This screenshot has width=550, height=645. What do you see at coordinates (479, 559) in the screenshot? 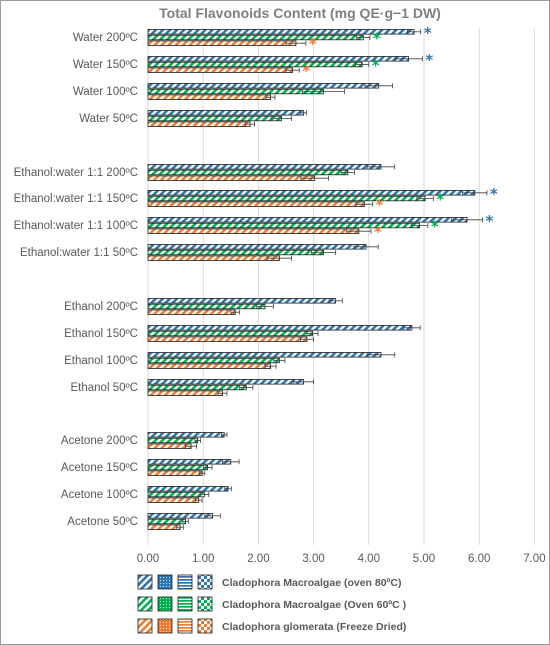
I see `x-tick-label: 6.00` at bounding box center [479, 559].